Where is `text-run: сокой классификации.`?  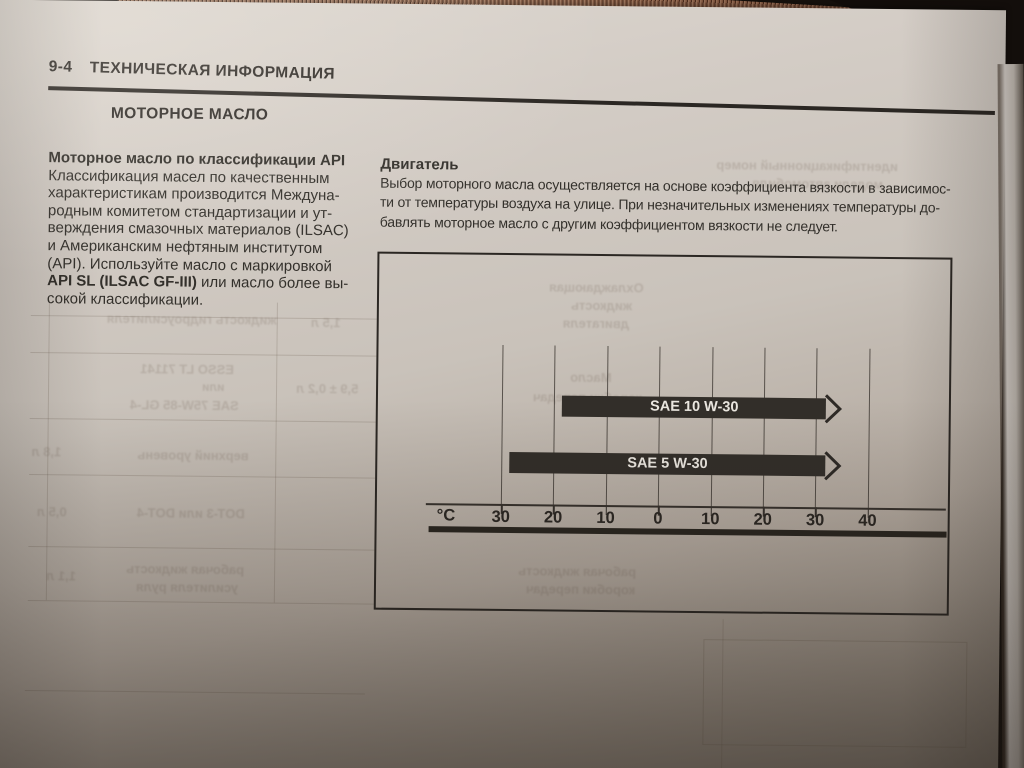 text-run: сокой классификации. is located at coordinates (125, 299).